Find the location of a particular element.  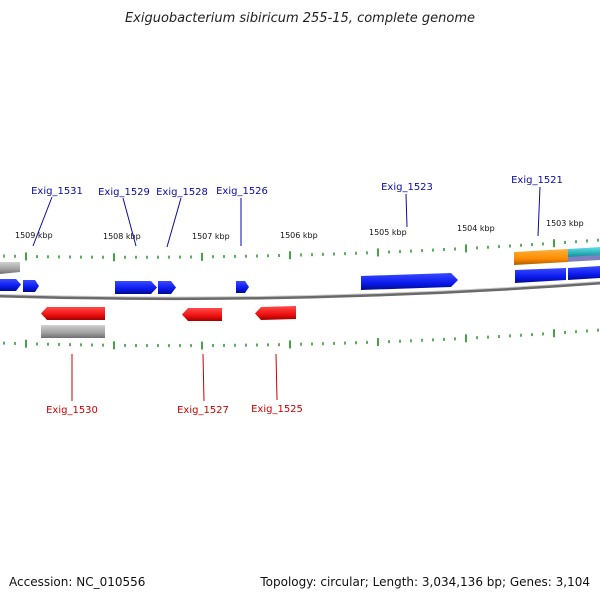

feature-orange is located at coordinates (541, 257).